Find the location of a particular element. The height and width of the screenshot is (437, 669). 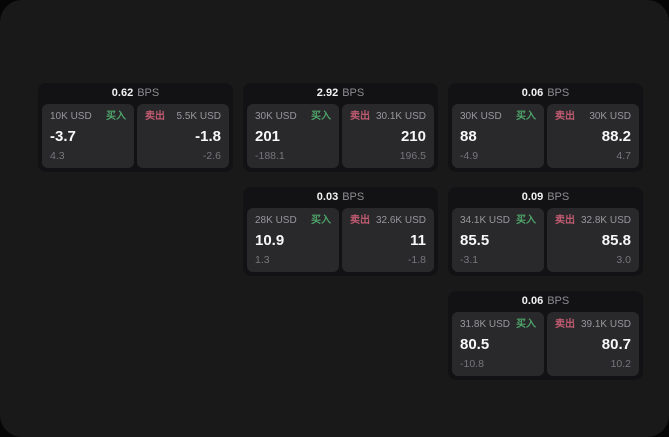

buy-sub-value: 1.3 is located at coordinates (262, 260).